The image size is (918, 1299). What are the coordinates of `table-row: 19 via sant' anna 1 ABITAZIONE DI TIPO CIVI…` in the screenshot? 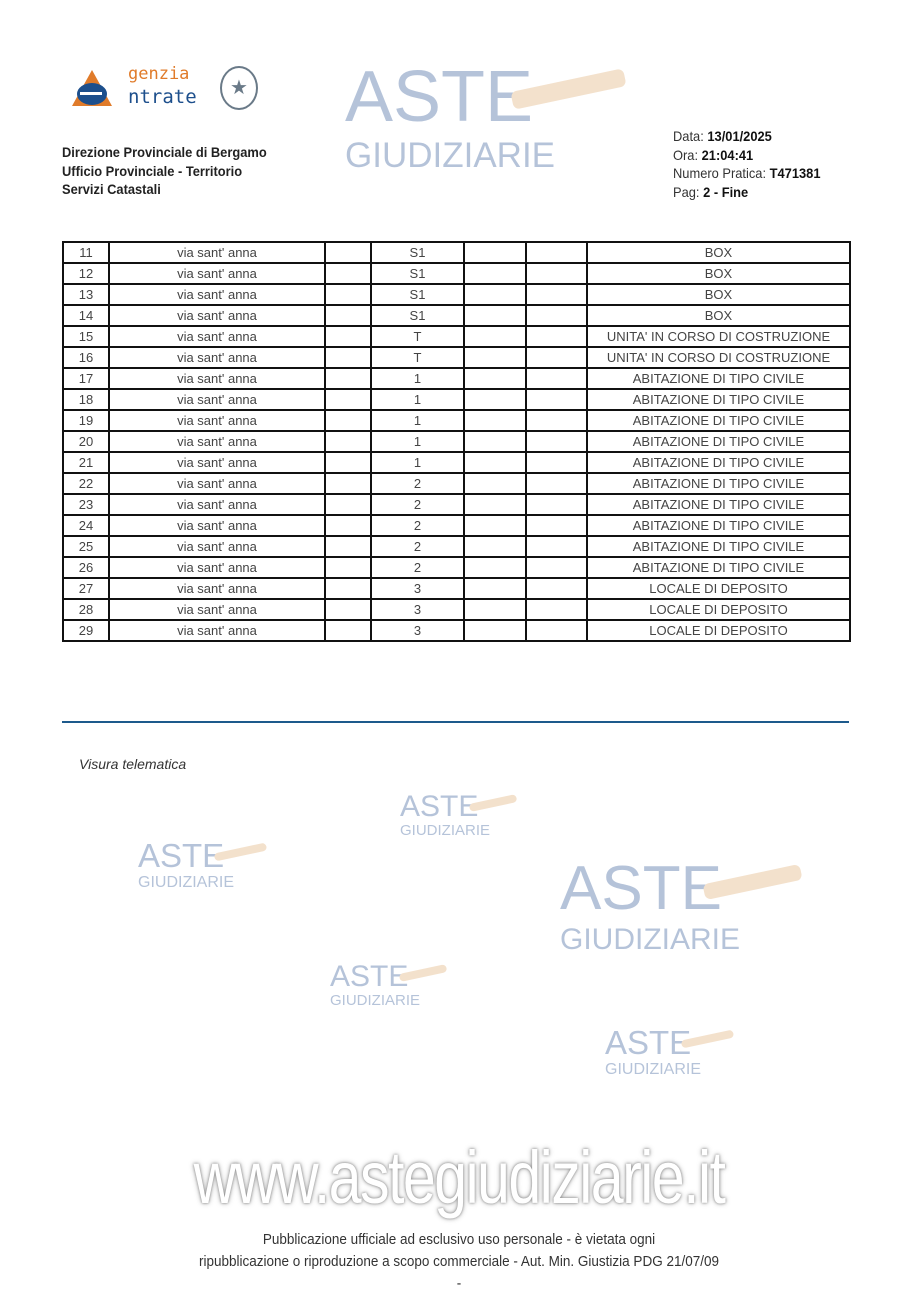 It's located at (456, 420).